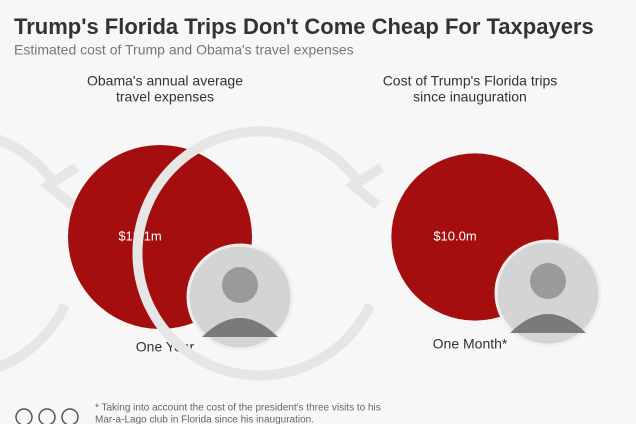 This screenshot has height=424, width=636. Describe the element at coordinates (470, 97) in the screenshot. I see `panel-title: since inauguration` at that location.